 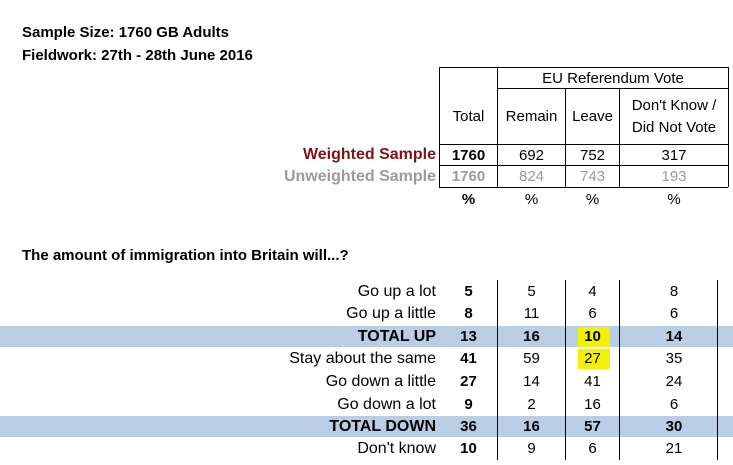 I want to click on row-label-go-down-a-lot: Go down a lot, so click(x=386, y=404).